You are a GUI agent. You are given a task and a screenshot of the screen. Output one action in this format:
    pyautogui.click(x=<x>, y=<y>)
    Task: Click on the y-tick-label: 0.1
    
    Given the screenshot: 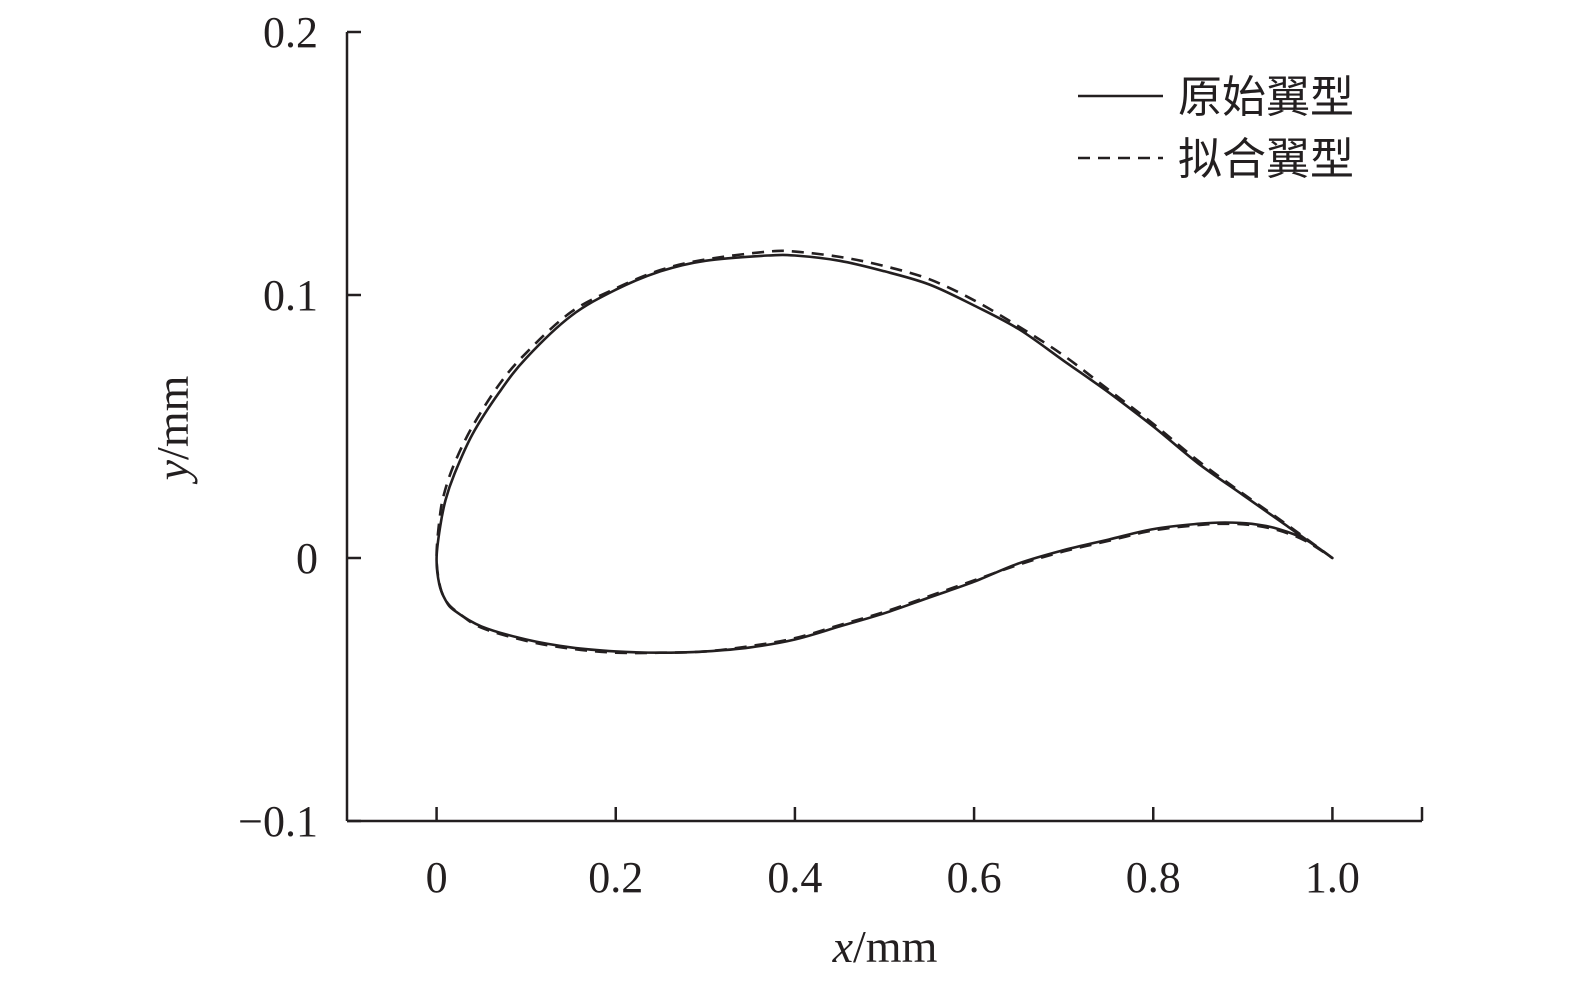 What is the action you would take?
    pyautogui.click(x=290, y=295)
    